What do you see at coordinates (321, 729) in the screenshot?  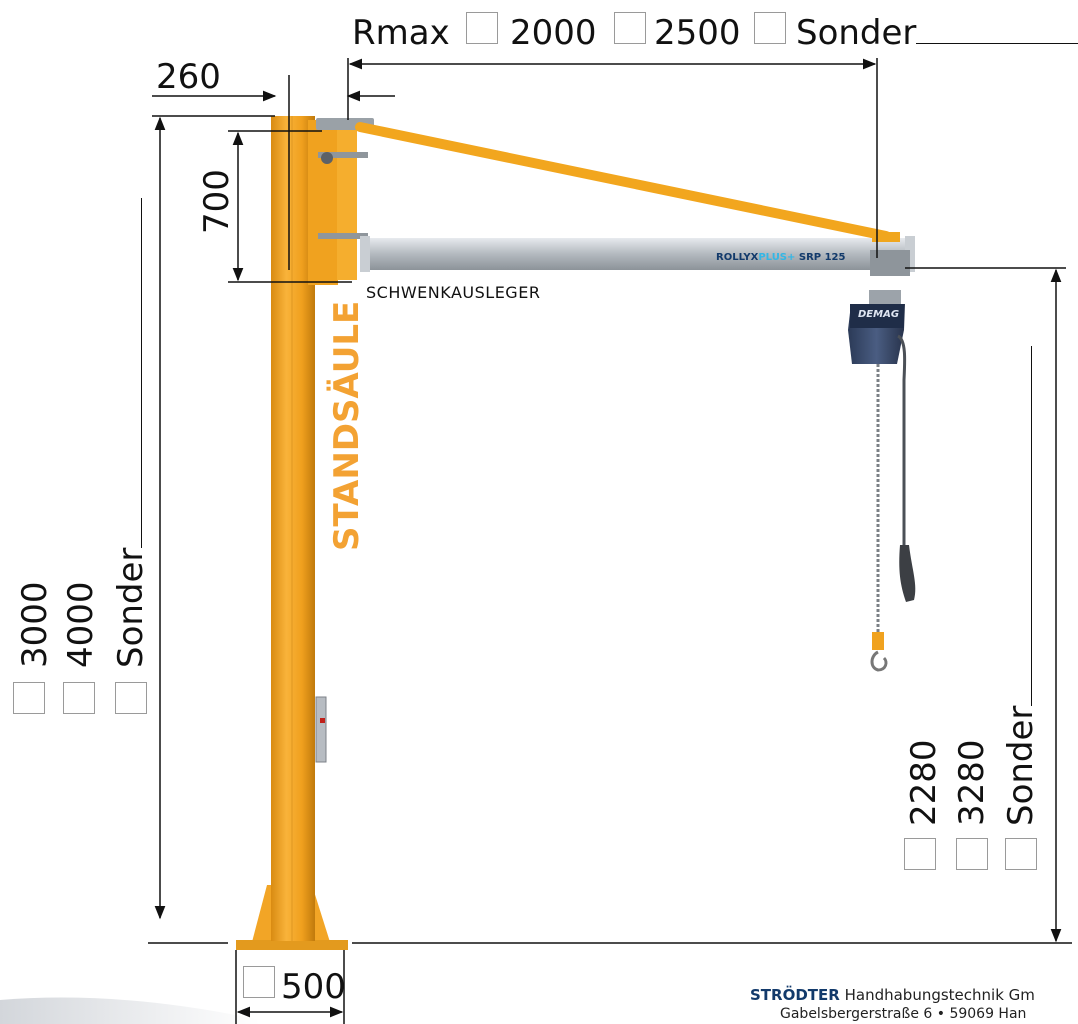 I see `control-box` at bounding box center [321, 729].